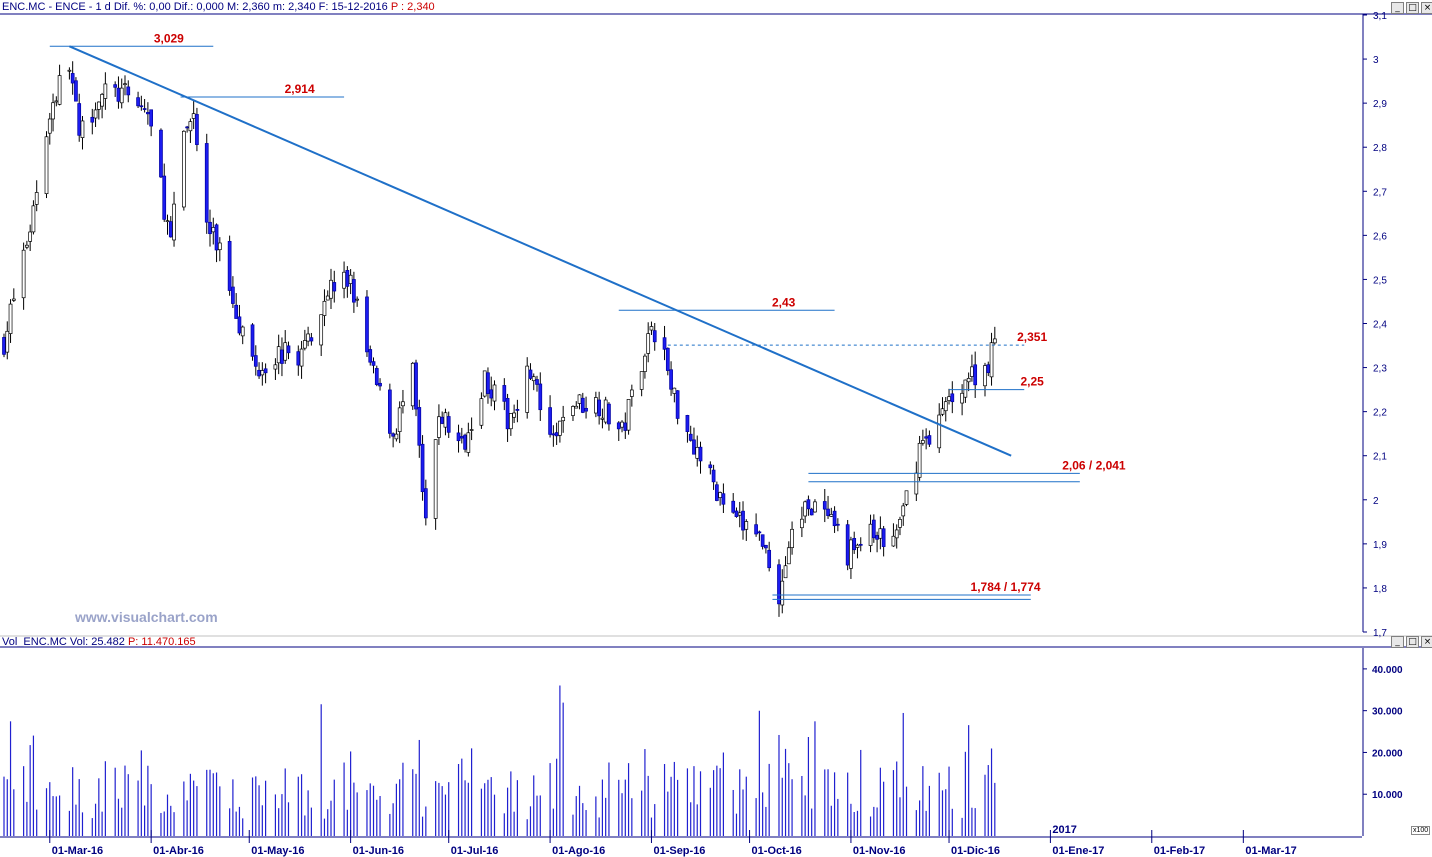 The width and height of the screenshot is (1432, 857). What do you see at coordinates (1033, 382) in the screenshot?
I see `price-level-label: 2,25` at bounding box center [1033, 382].